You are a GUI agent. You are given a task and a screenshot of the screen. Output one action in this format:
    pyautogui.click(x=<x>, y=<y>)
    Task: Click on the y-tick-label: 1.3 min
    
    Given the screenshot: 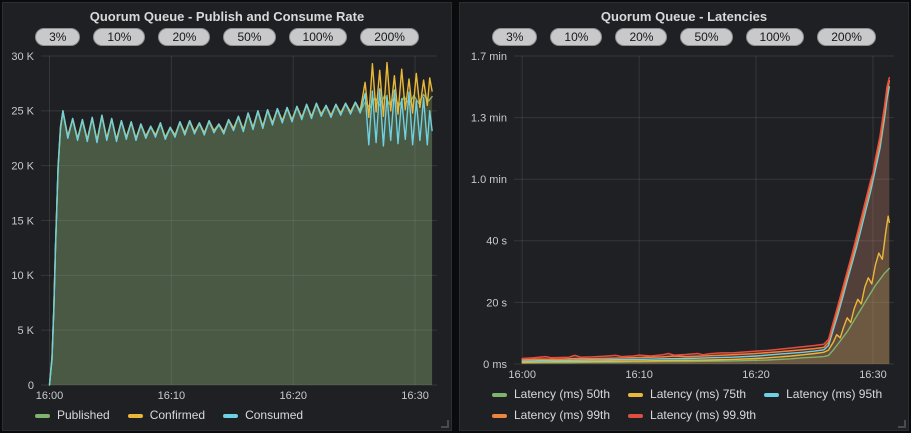 What is the action you would take?
    pyautogui.click(x=489, y=118)
    